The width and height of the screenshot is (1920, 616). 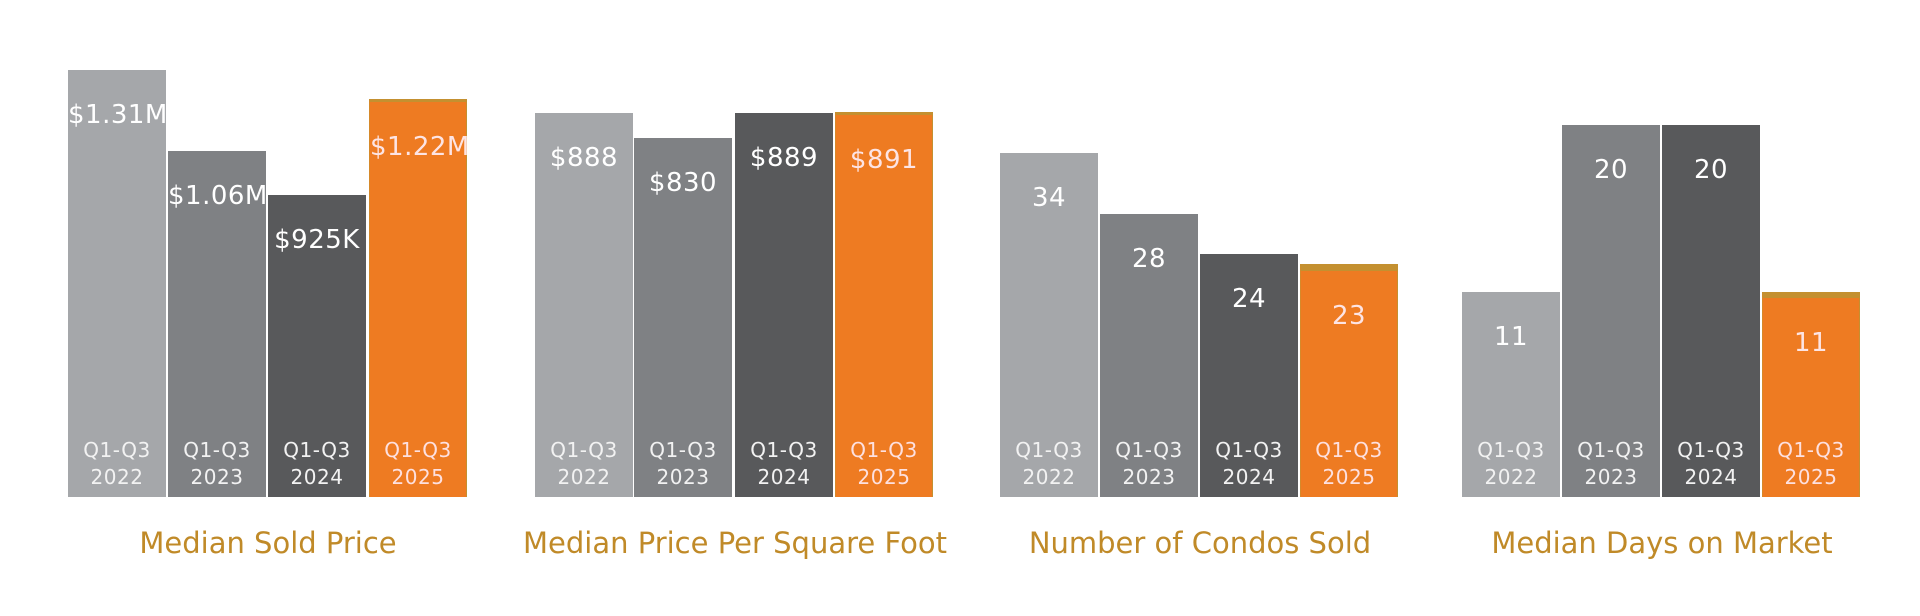 What do you see at coordinates (584, 158) in the screenshot?
I see `data-label: $888` at bounding box center [584, 158].